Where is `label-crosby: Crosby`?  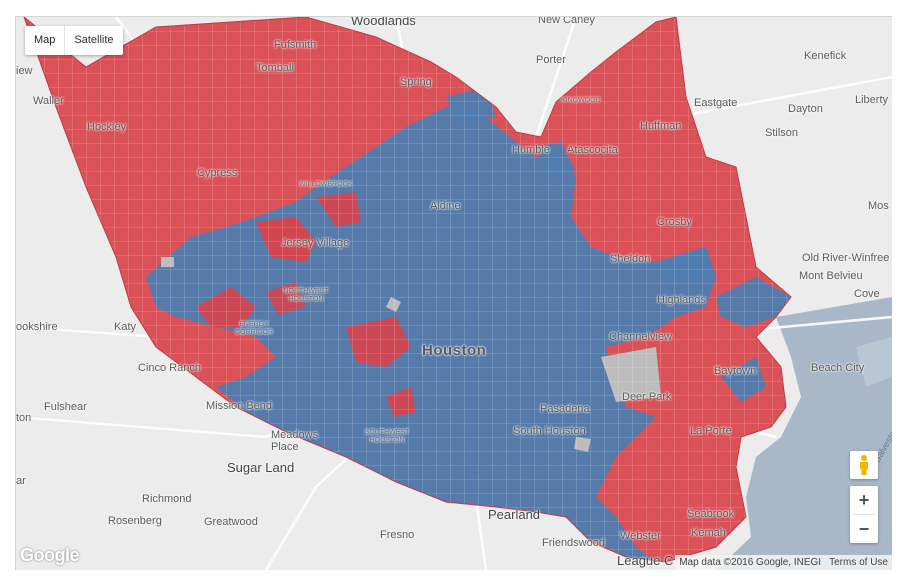
label-crosby: Crosby is located at coordinates (674, 222).